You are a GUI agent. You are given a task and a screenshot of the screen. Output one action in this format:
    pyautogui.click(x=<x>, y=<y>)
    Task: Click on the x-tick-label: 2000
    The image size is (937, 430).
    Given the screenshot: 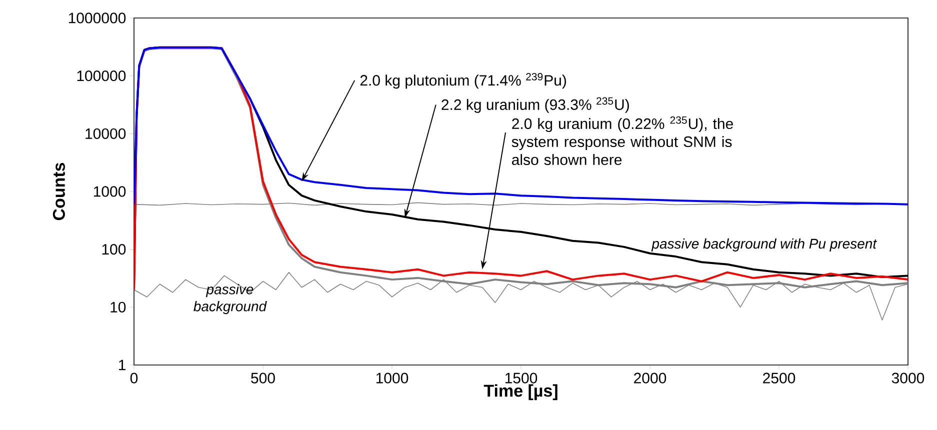 What is the action you would take?
    pyautogui.click(x=650, y=378)
    